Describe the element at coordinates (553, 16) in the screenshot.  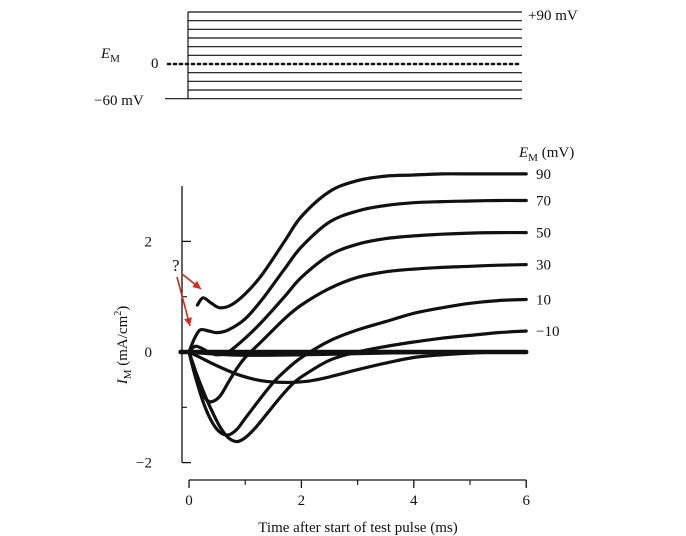
I see `top-voltage-label: +90 mV` at that location.